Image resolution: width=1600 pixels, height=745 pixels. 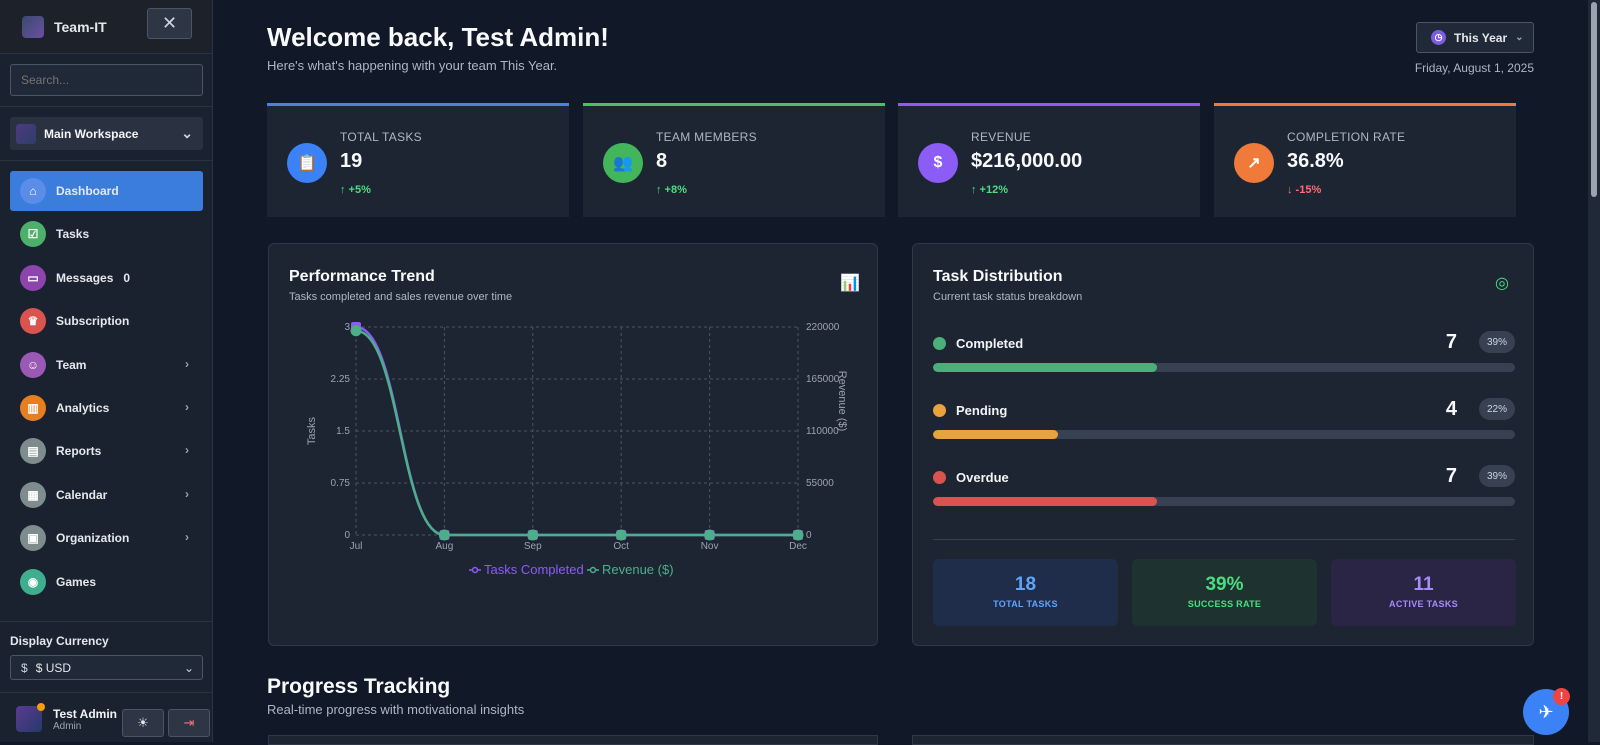 I want to click on sidebar-item-label: Analytics, so click(x=83, y=407).